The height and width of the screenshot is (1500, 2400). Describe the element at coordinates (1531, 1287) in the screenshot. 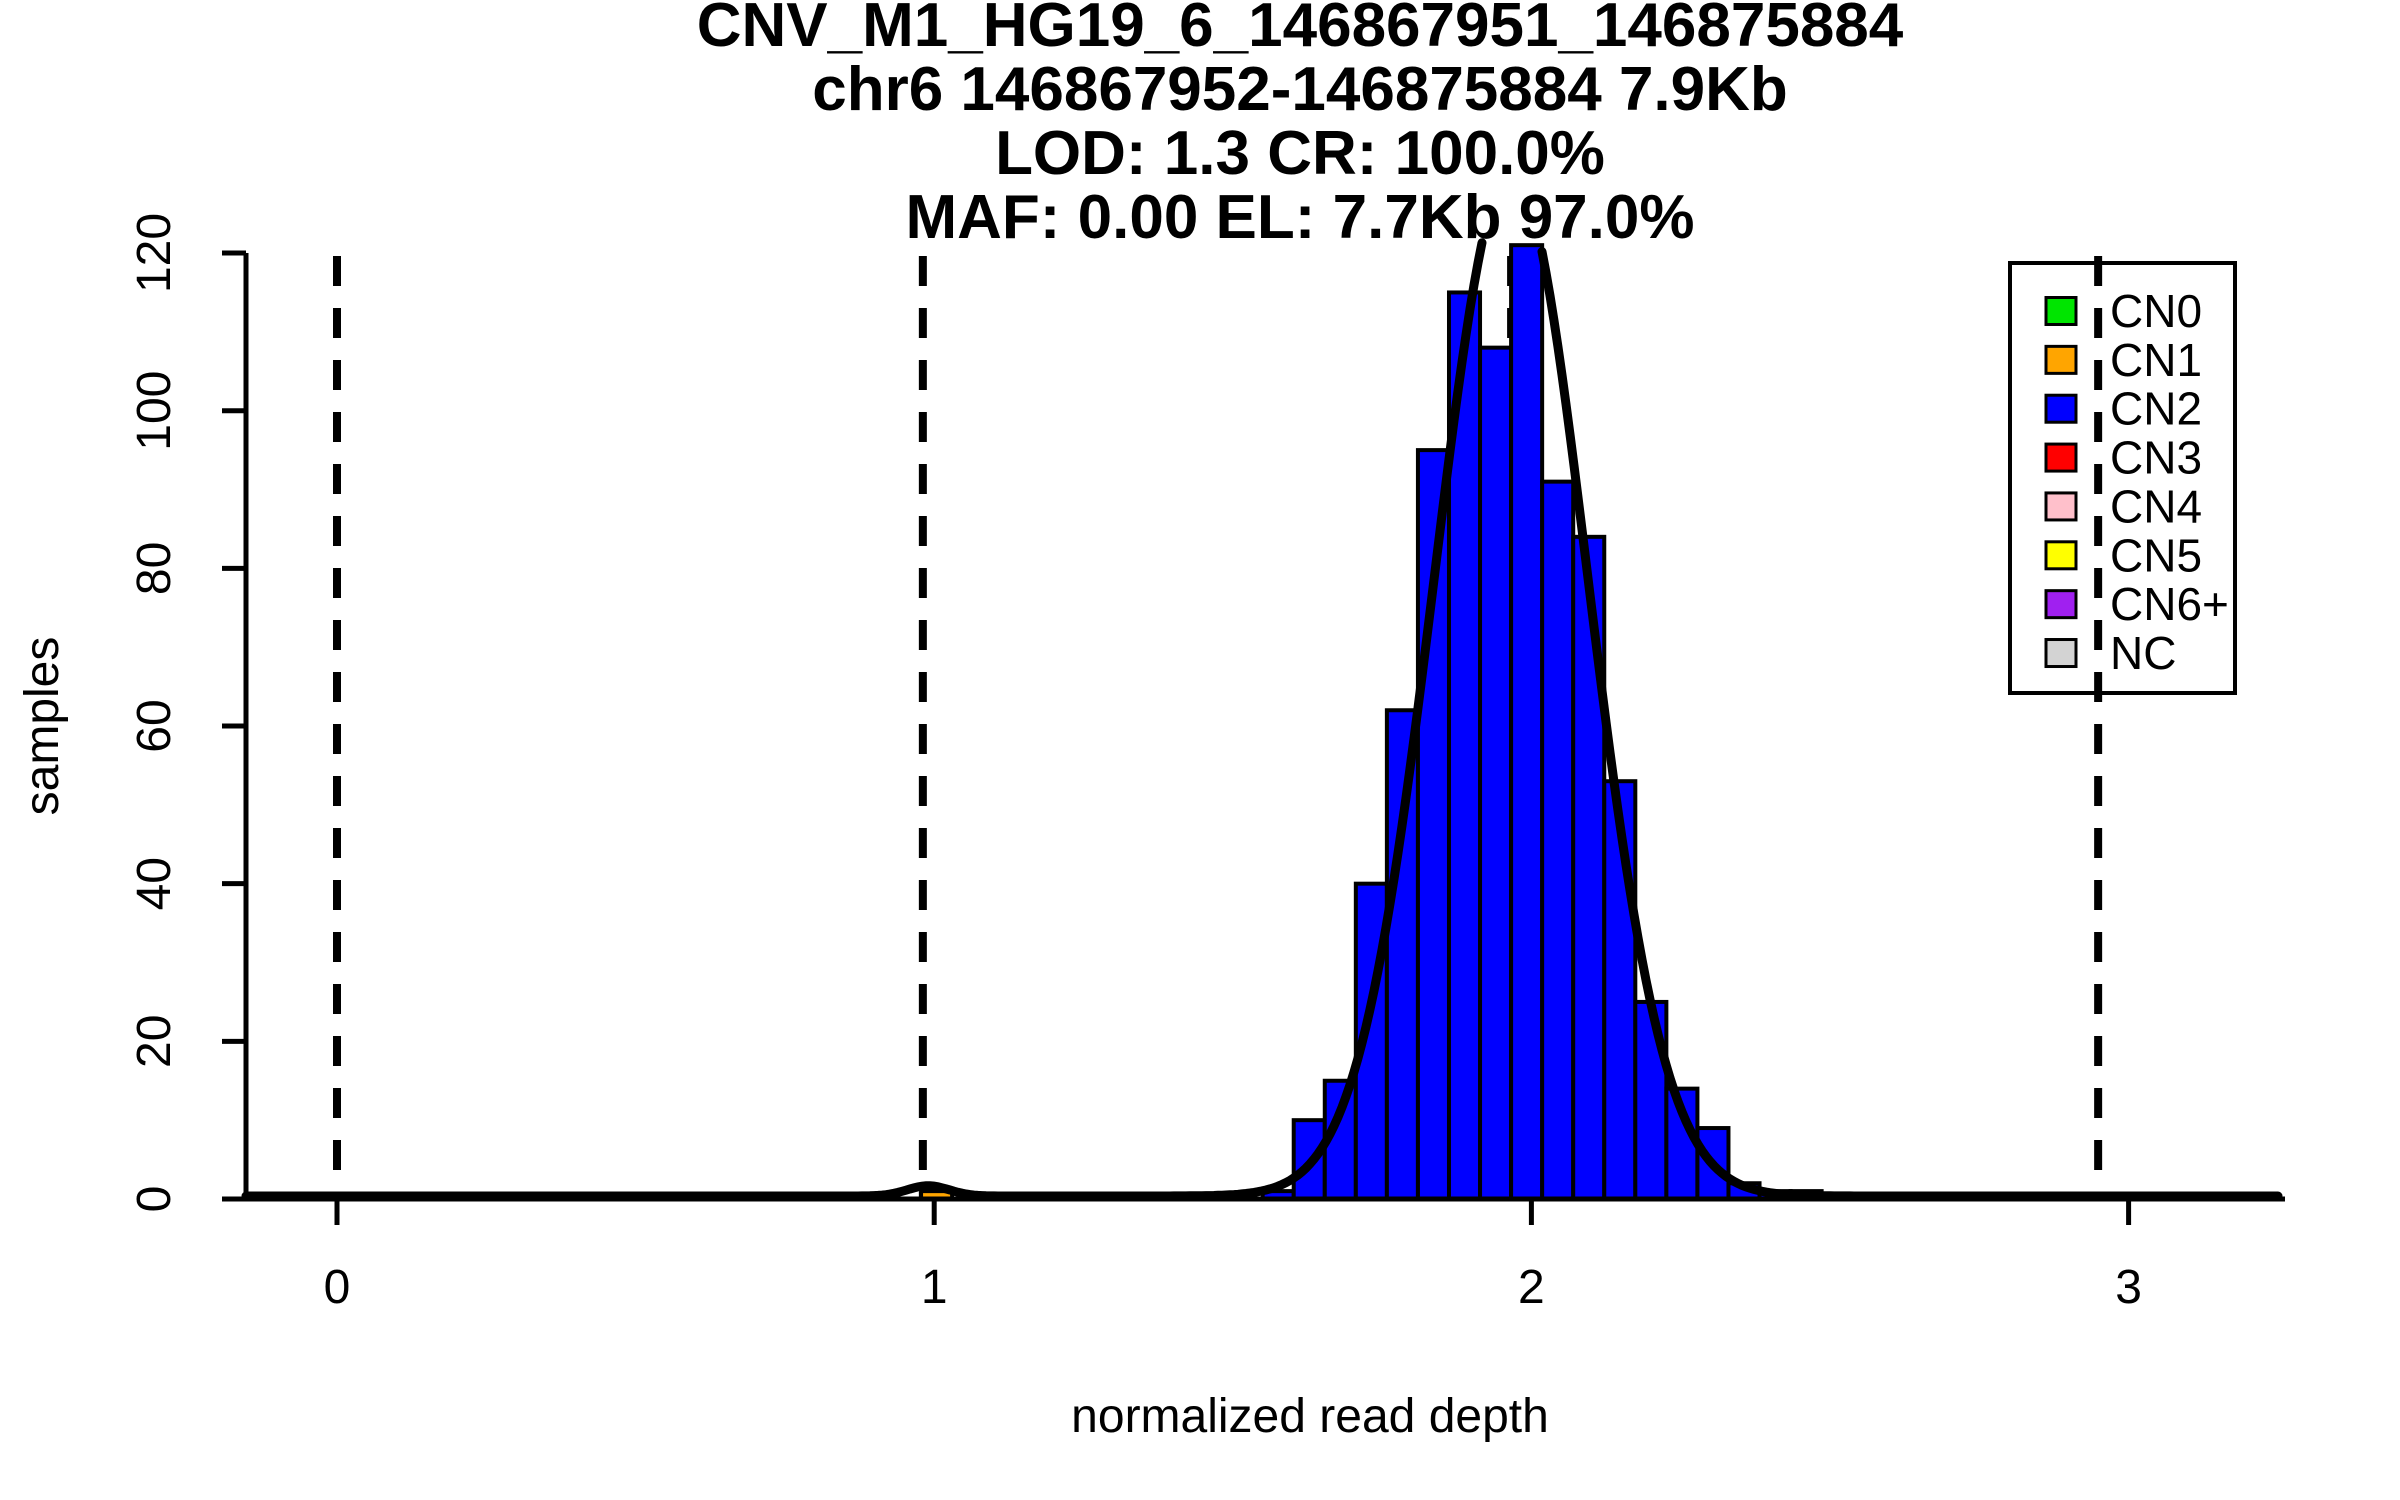

I see `x-tick-label: 2` at that location.